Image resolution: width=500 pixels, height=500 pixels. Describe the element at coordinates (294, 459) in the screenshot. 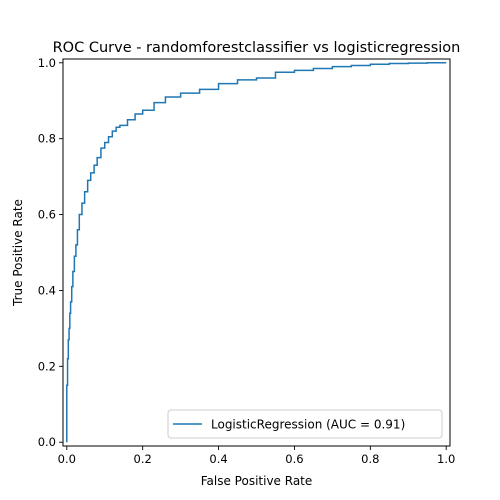

I see `x-tick-label: 0.6` at that location.